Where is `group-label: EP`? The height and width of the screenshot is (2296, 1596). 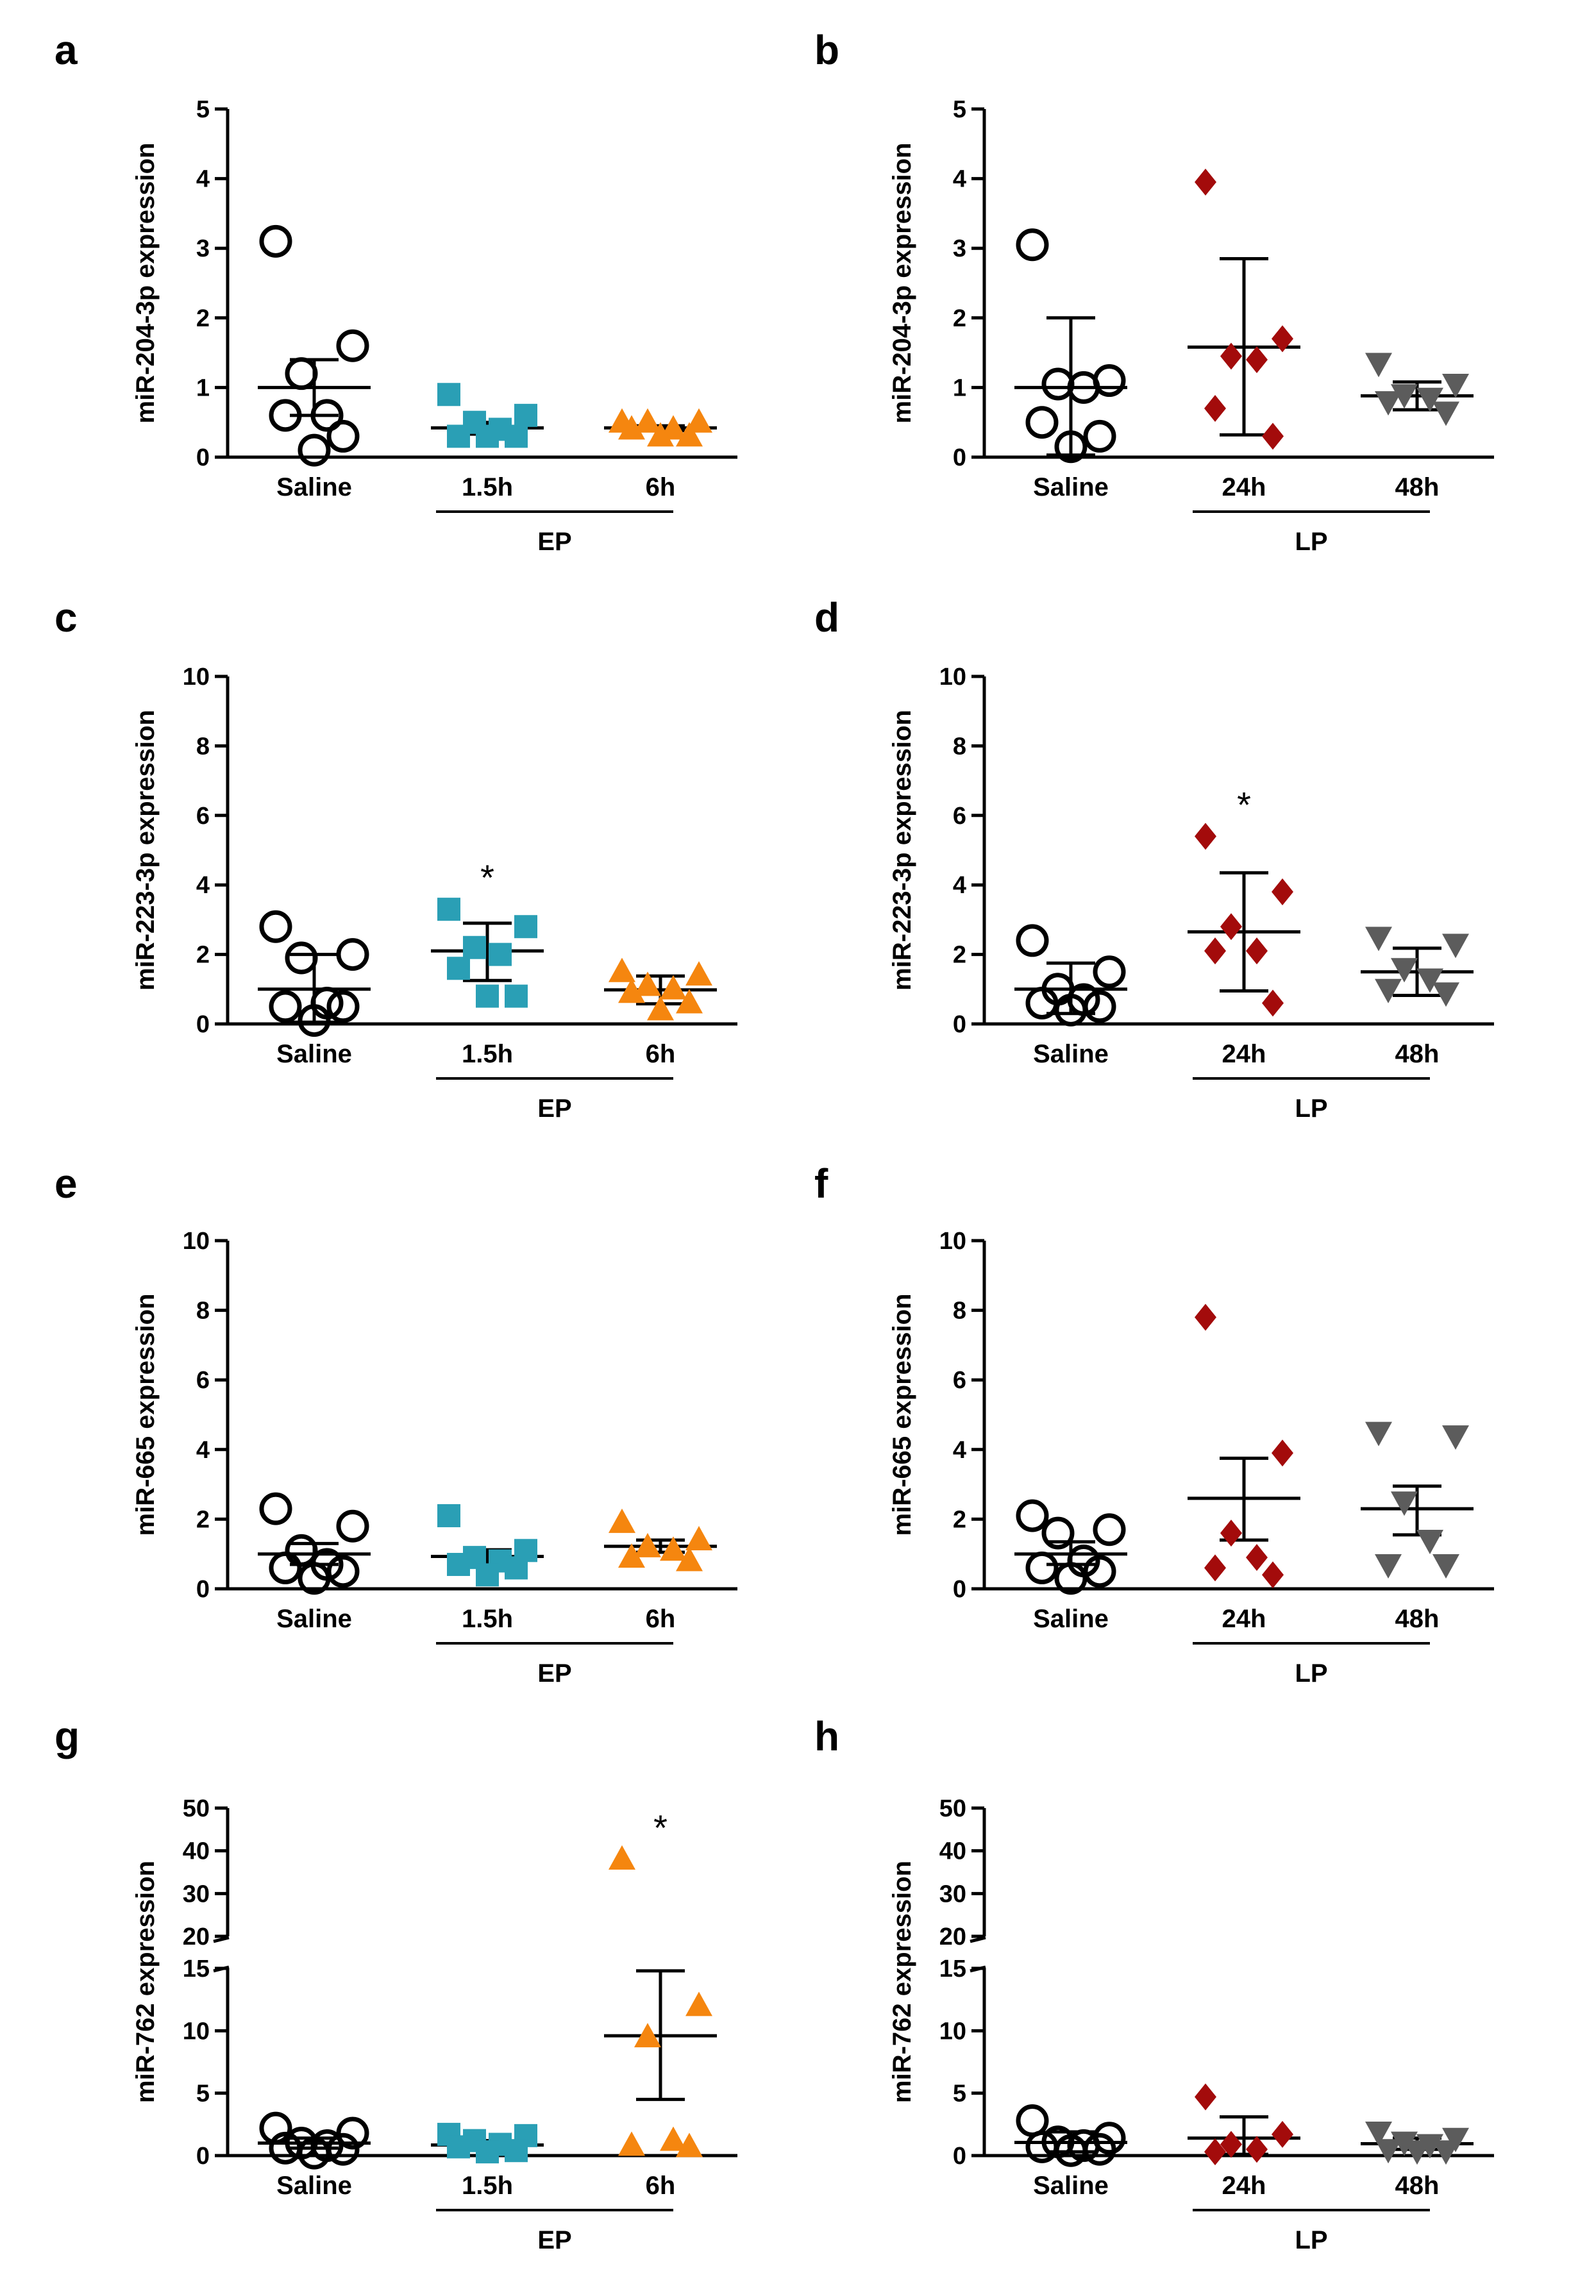 group-label: EP is located at coordinates (554, 2240).